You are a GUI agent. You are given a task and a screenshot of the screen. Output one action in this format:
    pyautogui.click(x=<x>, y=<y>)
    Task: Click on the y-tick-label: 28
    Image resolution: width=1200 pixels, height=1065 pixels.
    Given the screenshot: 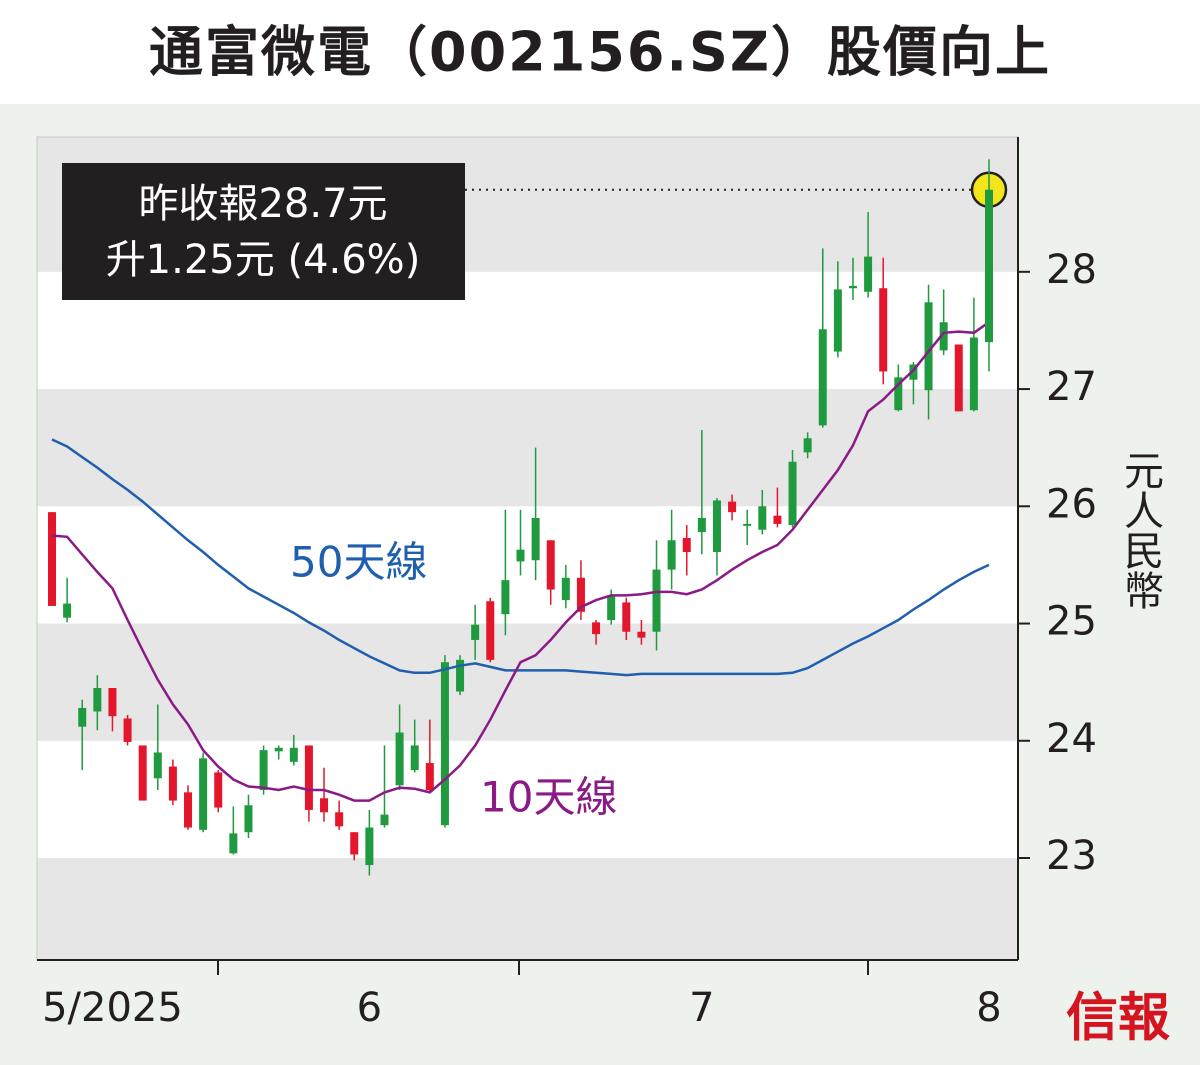 What is the action you would take?
    pyautogui.click(x=1071, y=270)
    